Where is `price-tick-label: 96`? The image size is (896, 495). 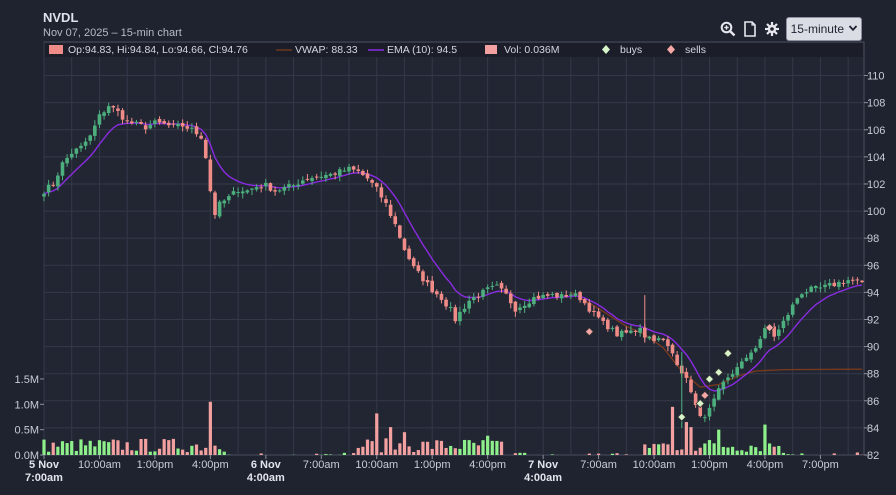
price-tick-label: 96 is located at coordinates (873, 266).